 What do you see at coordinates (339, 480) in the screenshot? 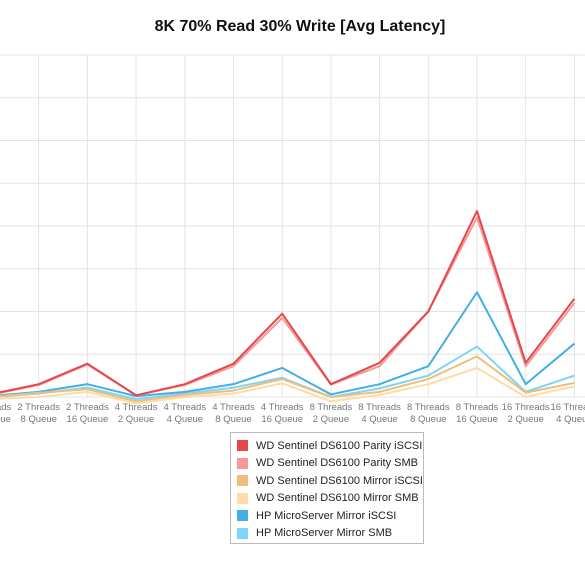
I see `legend-label: WD Sentinel DS6100 Mirror iSCSI` at bounding box center [339, 480].